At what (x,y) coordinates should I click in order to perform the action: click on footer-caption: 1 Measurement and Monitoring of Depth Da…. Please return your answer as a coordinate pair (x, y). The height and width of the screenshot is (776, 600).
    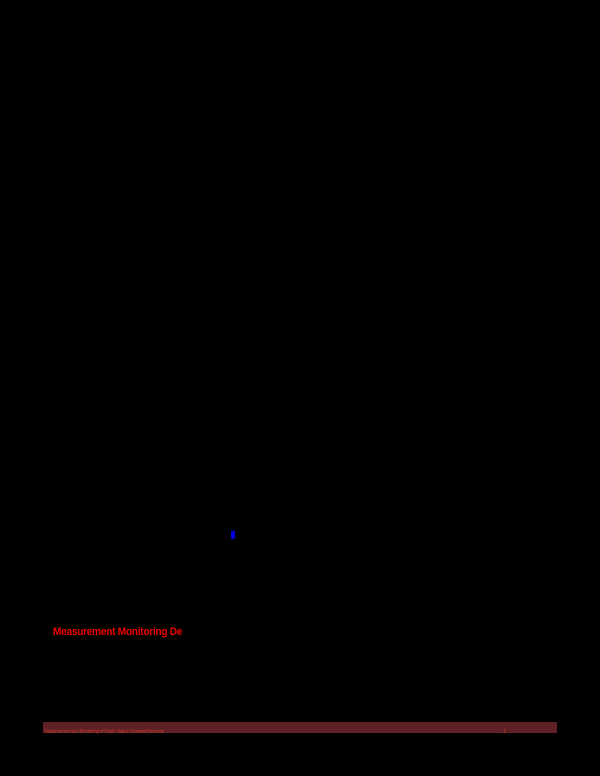
    Looking at the image, I should click on (275, 732).